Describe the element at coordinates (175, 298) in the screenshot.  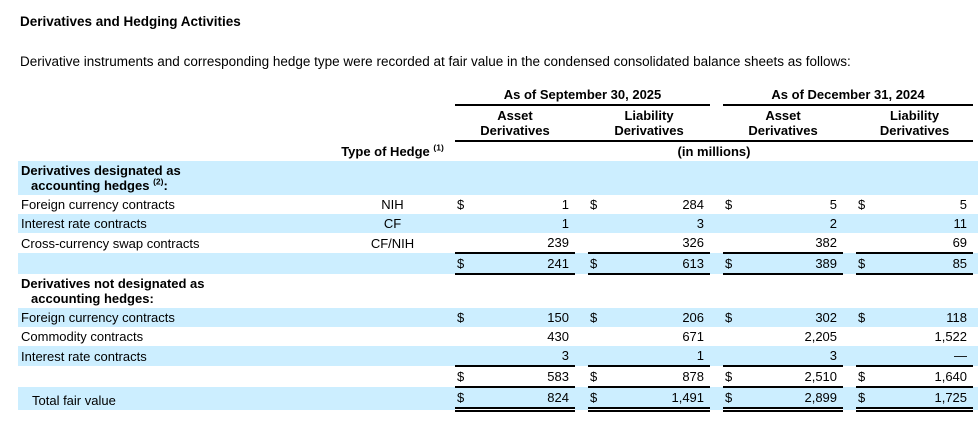
I see `section-label-line2: accounting hedges:` at that location.